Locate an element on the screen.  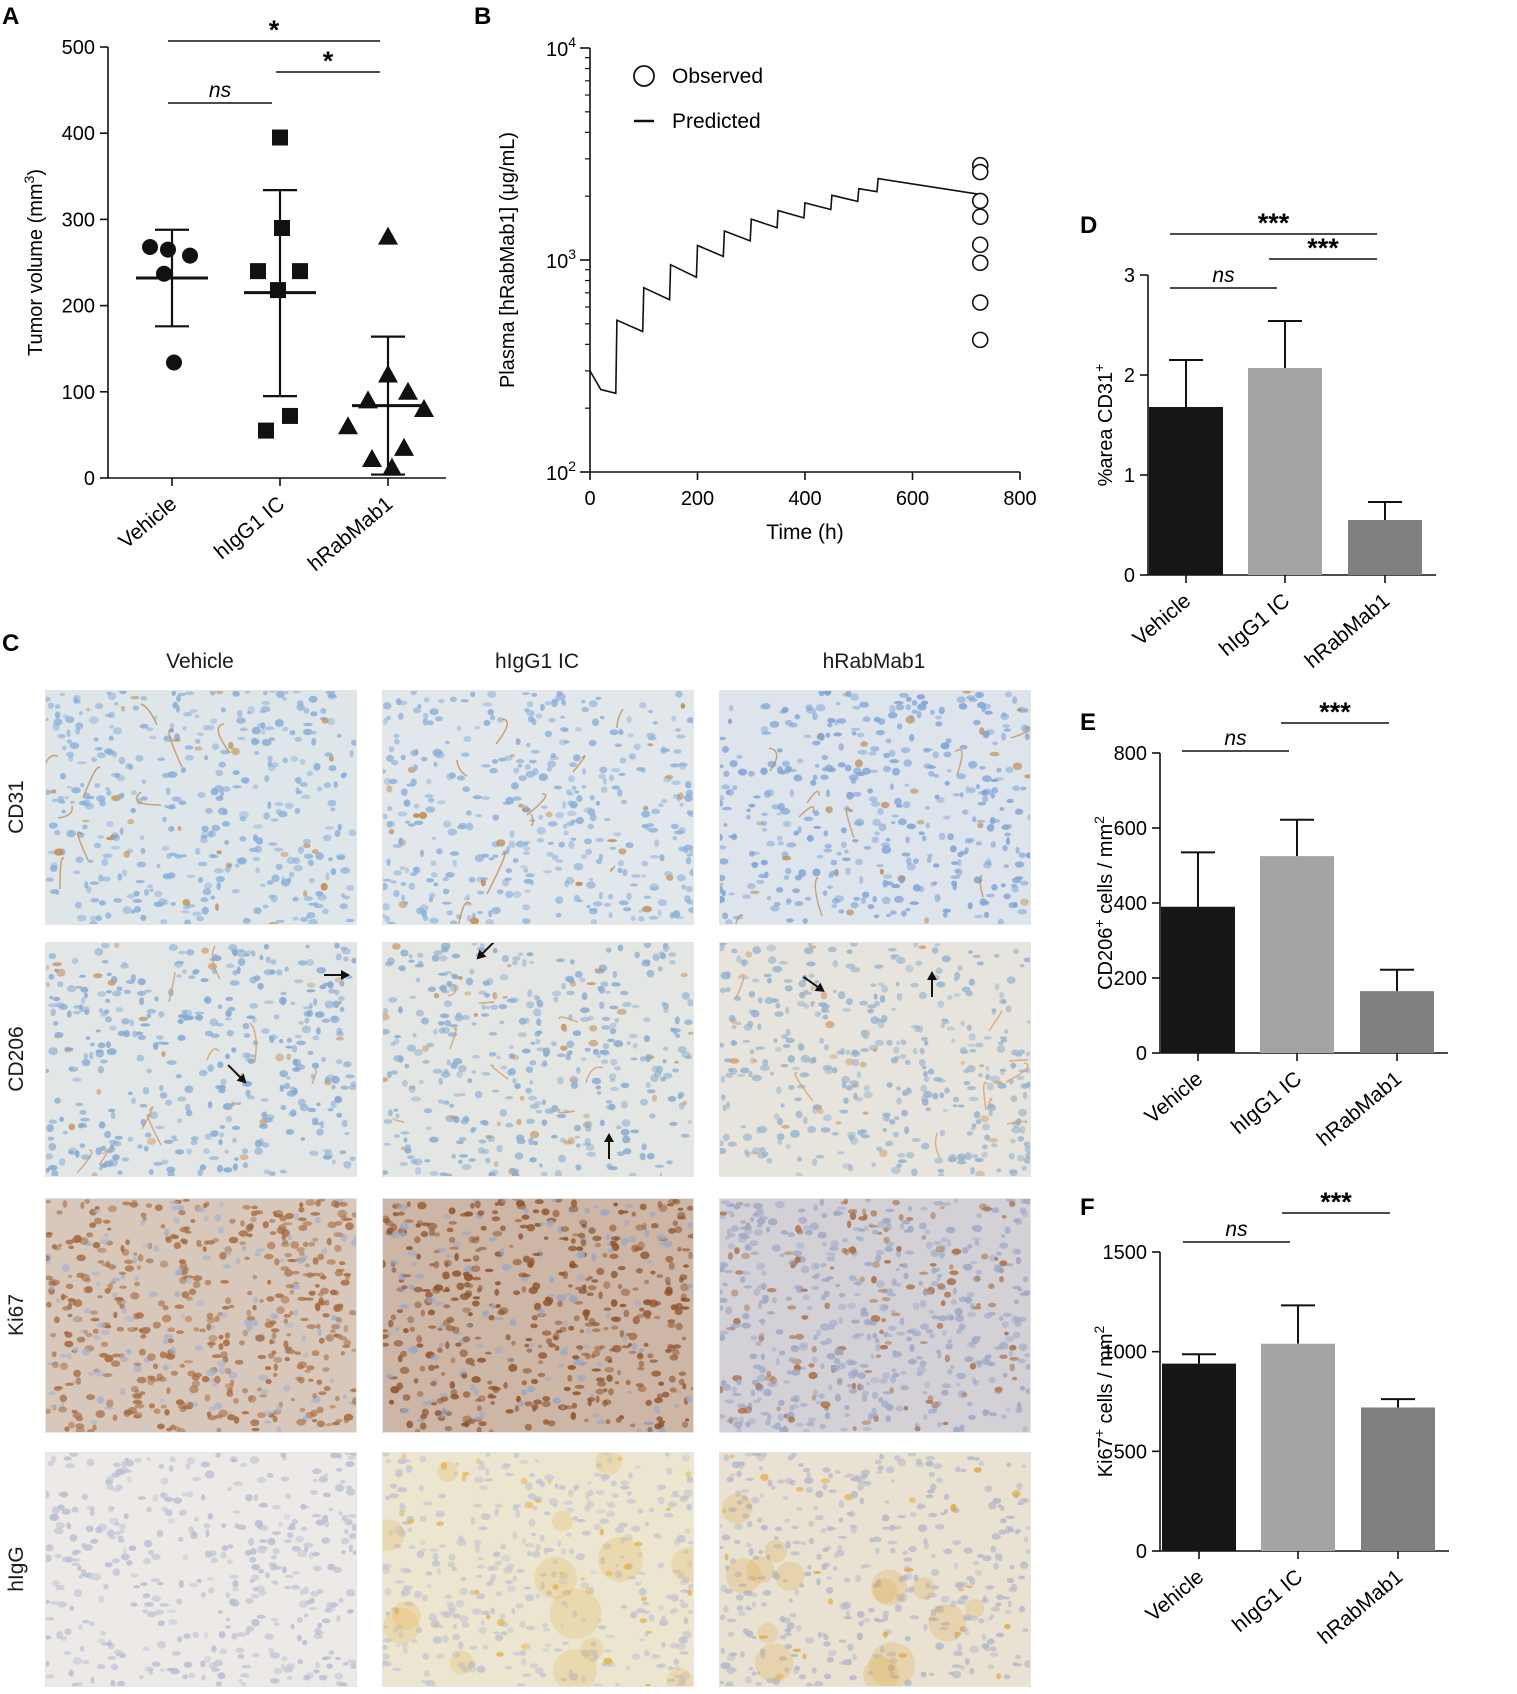
observed-point is located at coordinates (980, 172).